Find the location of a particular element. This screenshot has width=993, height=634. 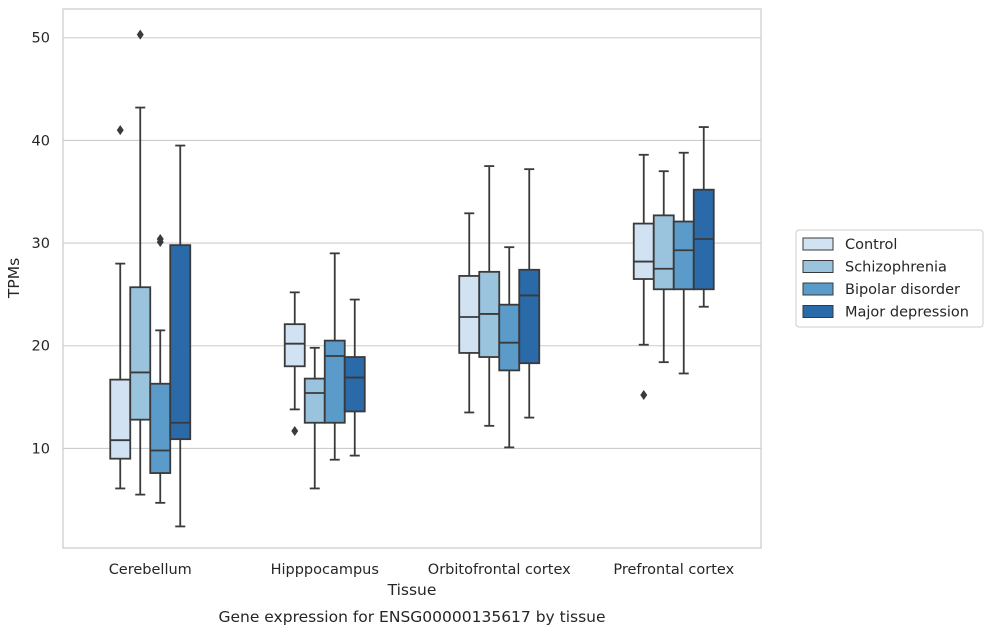

legend-label: Control is located at coordinates (871, 245).